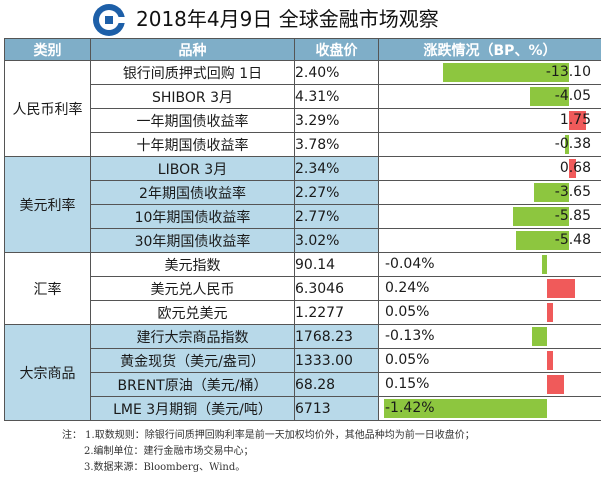 The image size is (601, 480). What do you see at coordinates (489, 240) in the screenshot?
I see `change-cell: -5.48` at bounding box center [489, 240].